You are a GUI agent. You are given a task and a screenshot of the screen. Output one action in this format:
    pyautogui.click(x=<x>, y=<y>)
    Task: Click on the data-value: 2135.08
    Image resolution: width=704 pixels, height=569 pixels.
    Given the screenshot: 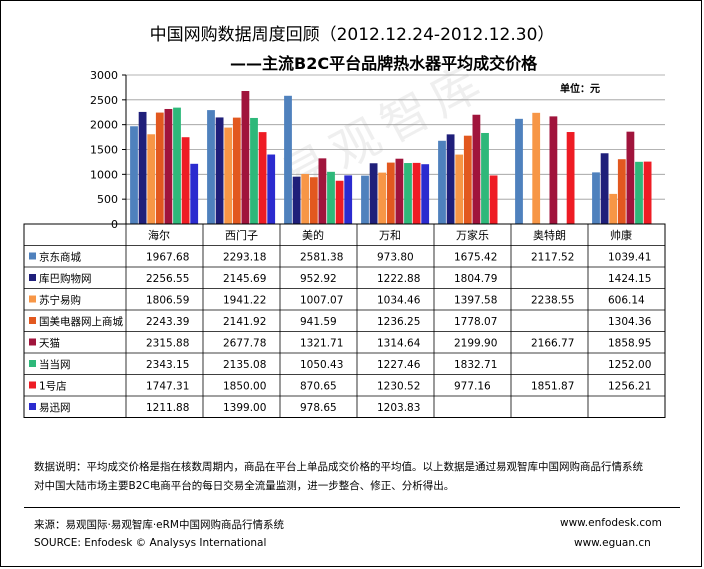 What is the action you would take?
    pyautogui.click(x=244, y=365)
    